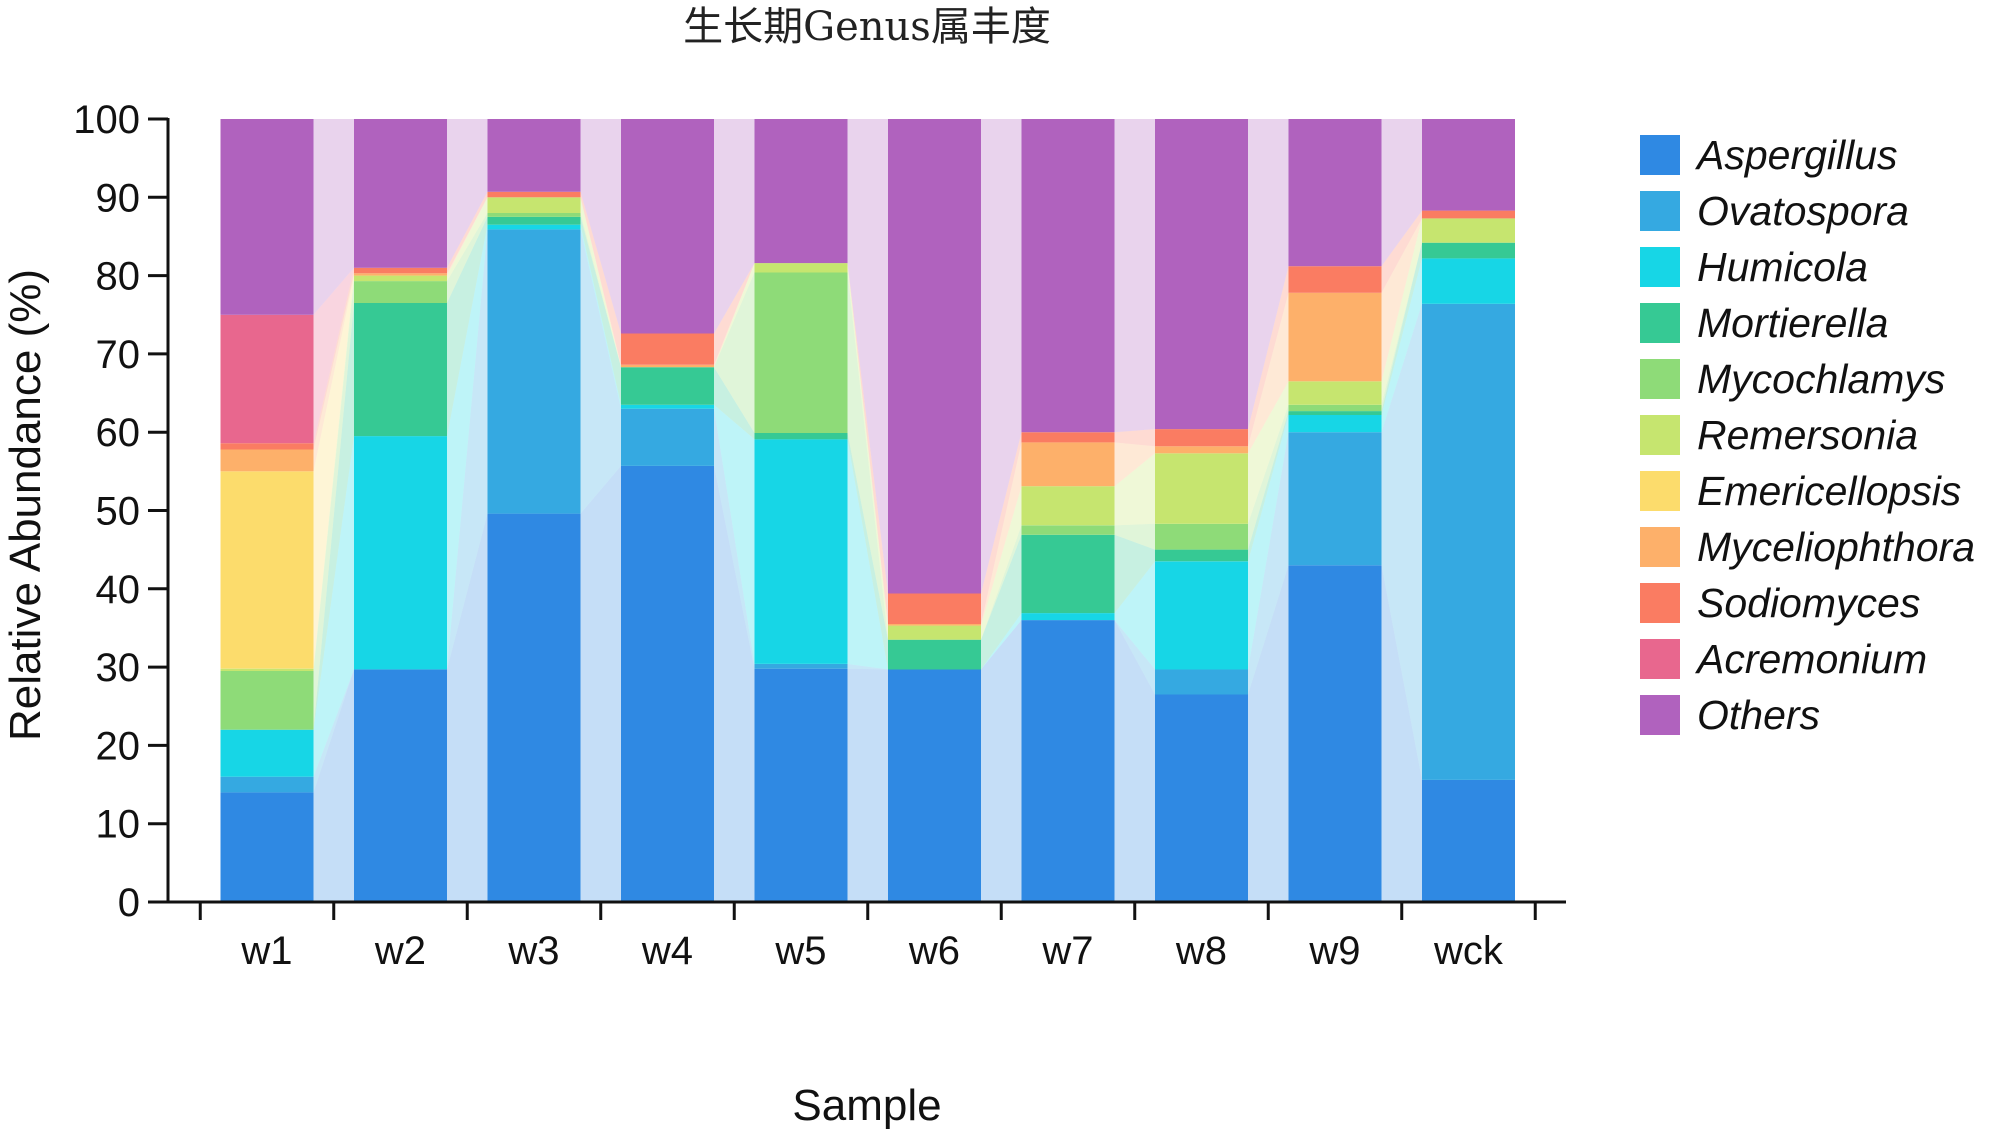 The height and width of the screenshot is (1135, 1999). What do you see at coordinates (129, 903) in the screenshot?
I see `y-tick-label: 0` at bounding box center [129, 903].